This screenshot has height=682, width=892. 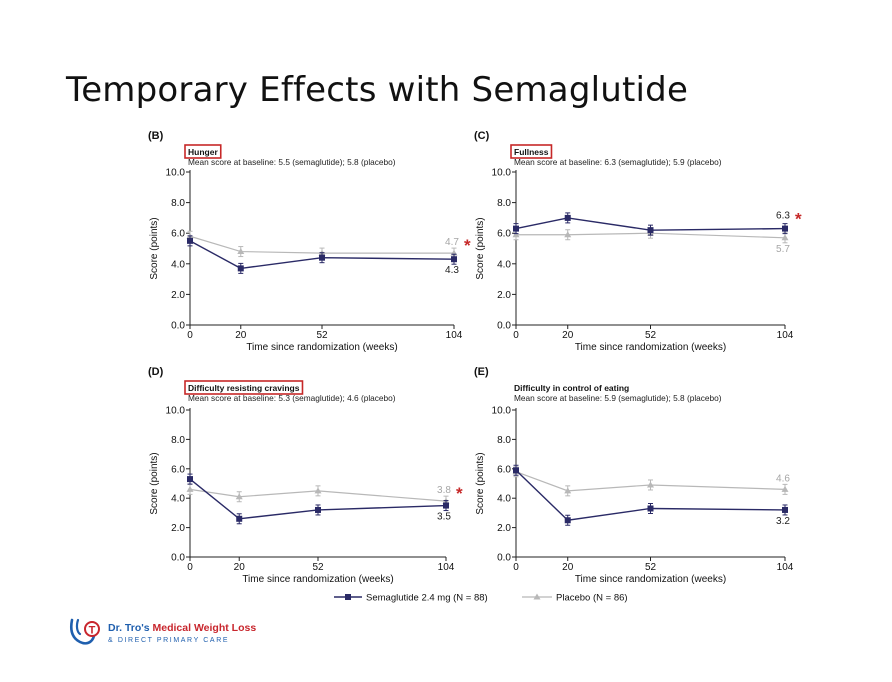 What do you see at coordinates (783, 478) in the screenshot?
I see `data-label: 4.6` at bounding box center [783, 478].